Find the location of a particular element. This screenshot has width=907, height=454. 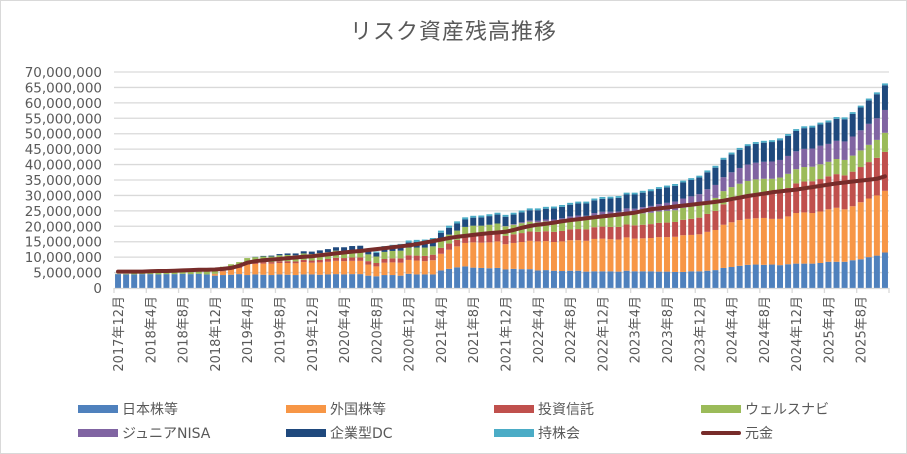

y-tick-label: 10,000,000 is located at coordinates (63, 258).